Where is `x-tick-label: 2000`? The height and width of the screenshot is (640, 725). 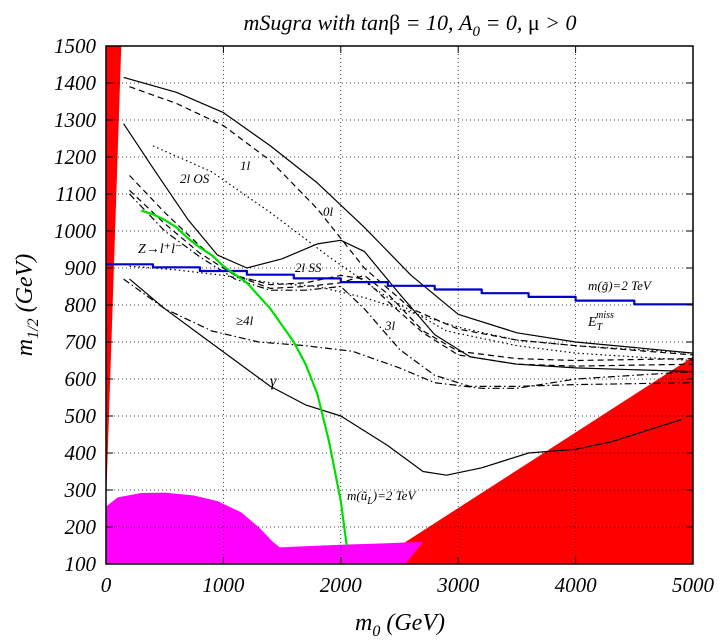
x-tick-label: 2000 is located at coordinates (341, 585).